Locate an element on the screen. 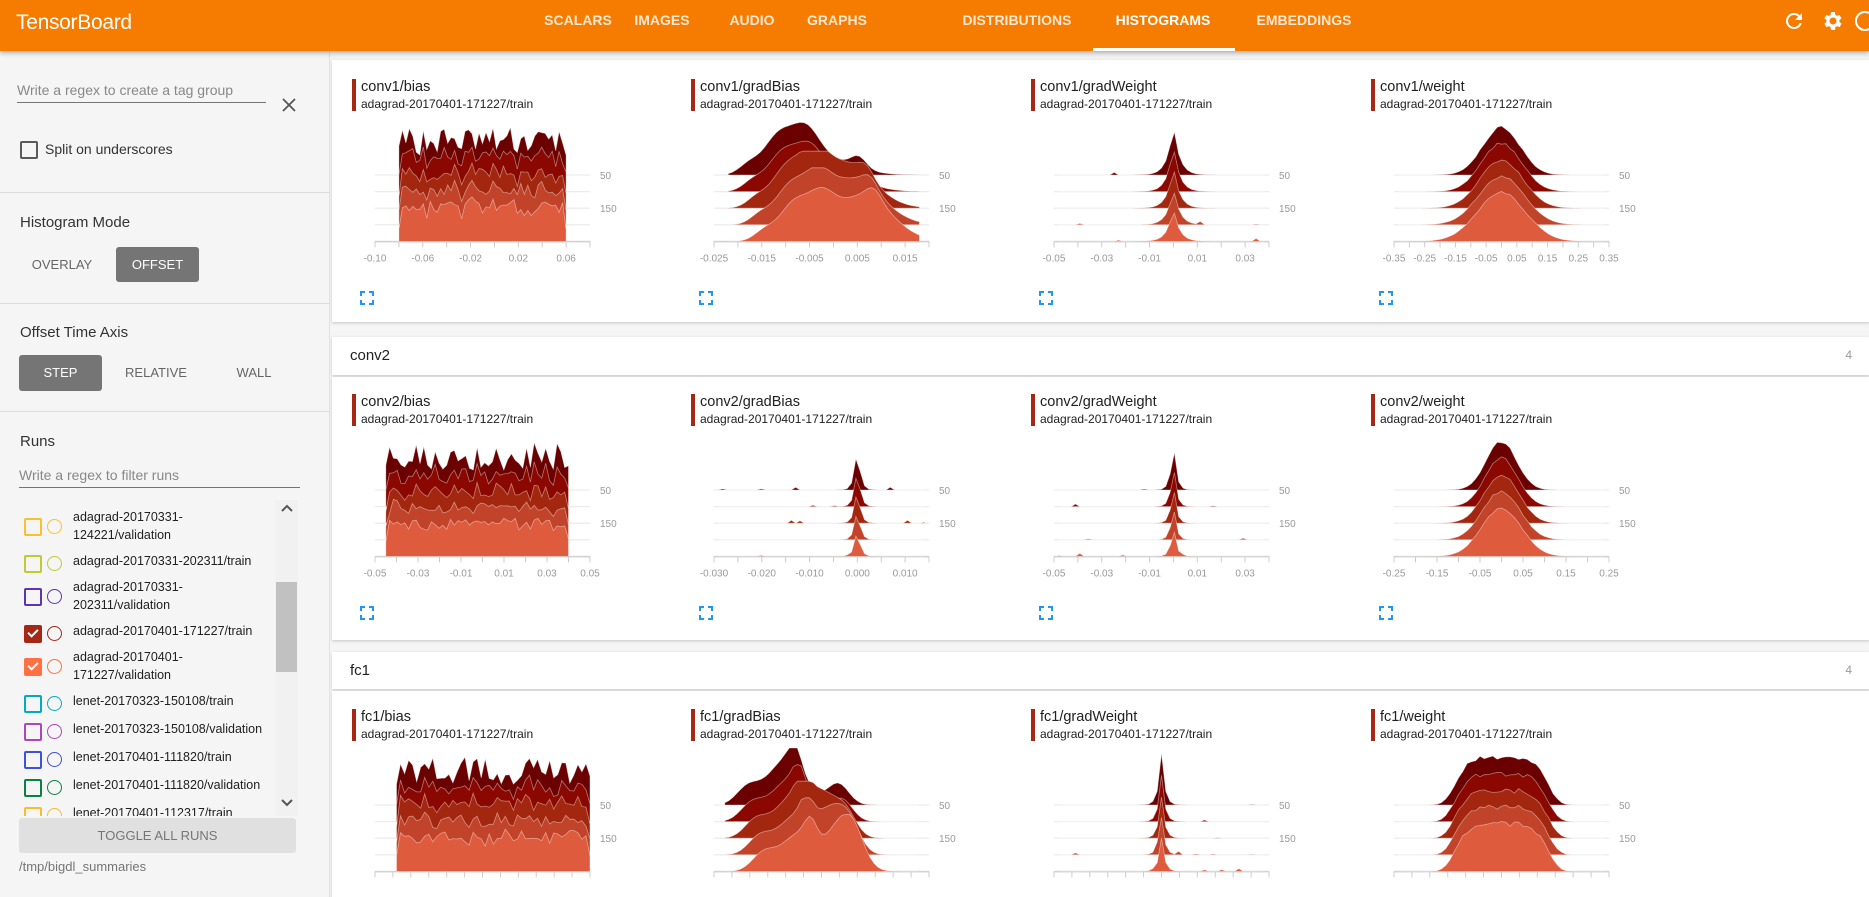 This screenshot has width=1869, height=897. tab-embeddings: EMBEDDINGS is located at coordinates (1304, 20).